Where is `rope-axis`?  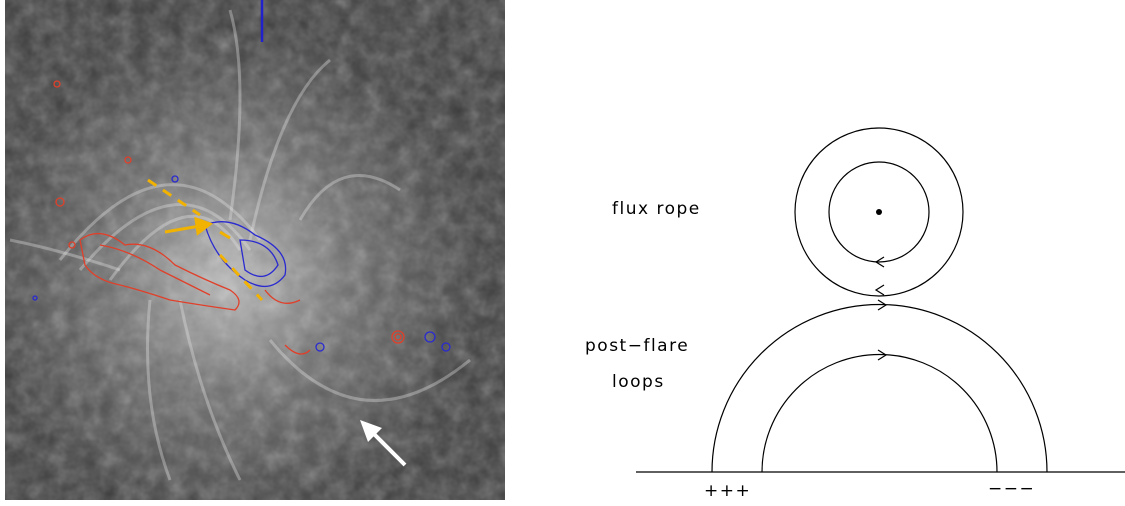
rope-axis is located at coordinates (879, 212).